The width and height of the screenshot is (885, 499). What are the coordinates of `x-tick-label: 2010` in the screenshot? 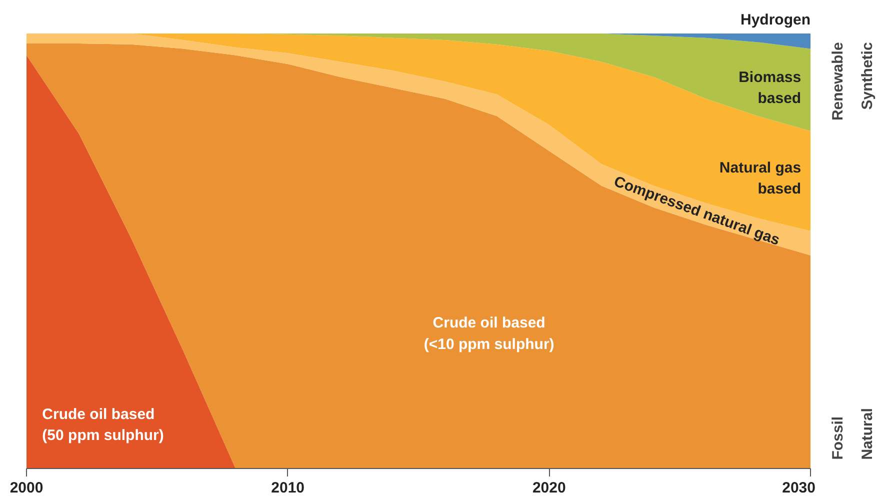 It's located at (288, 488).